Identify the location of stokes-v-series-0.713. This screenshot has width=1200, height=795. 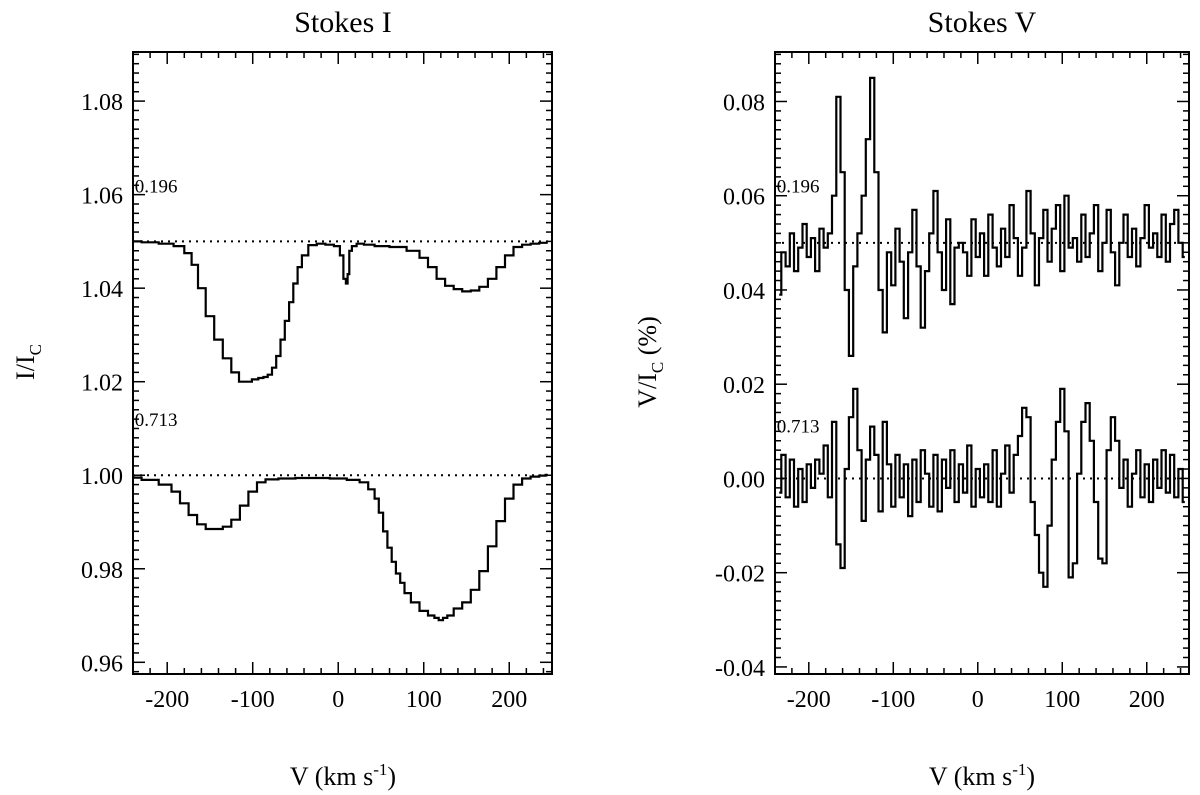
(982, 487).